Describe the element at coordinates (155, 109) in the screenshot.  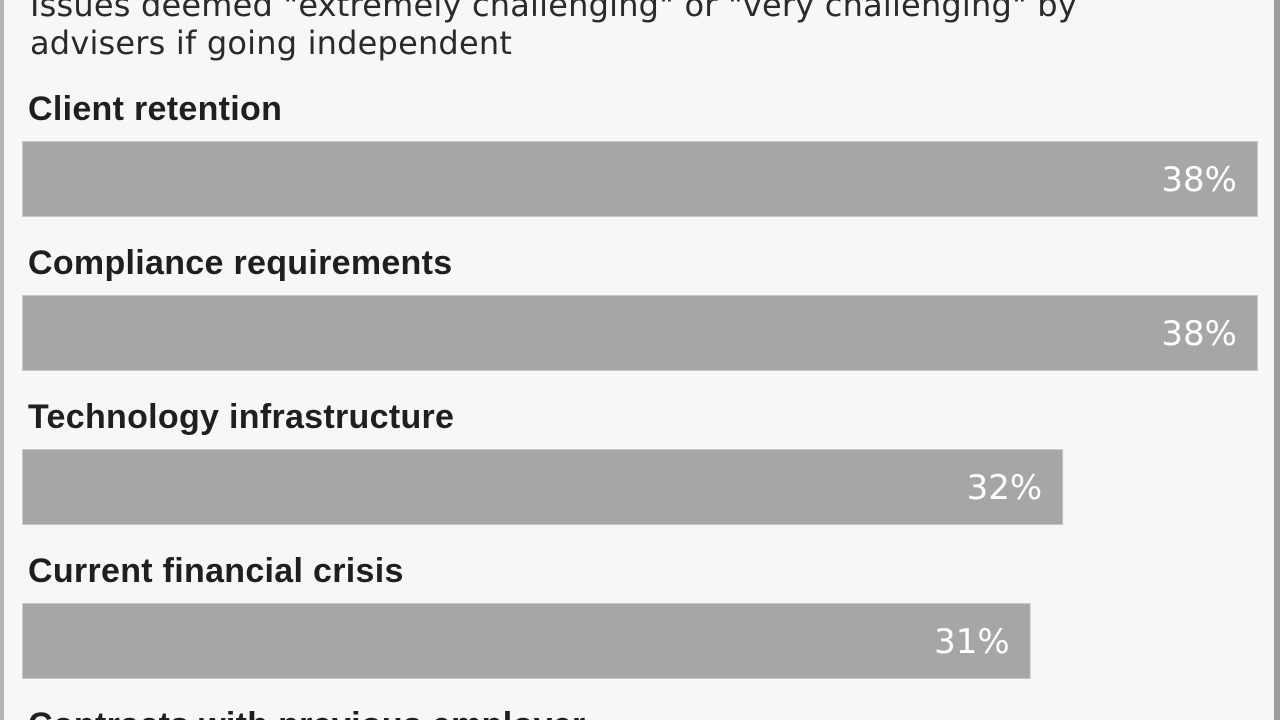
I see `category-label: Client retention` at that location.